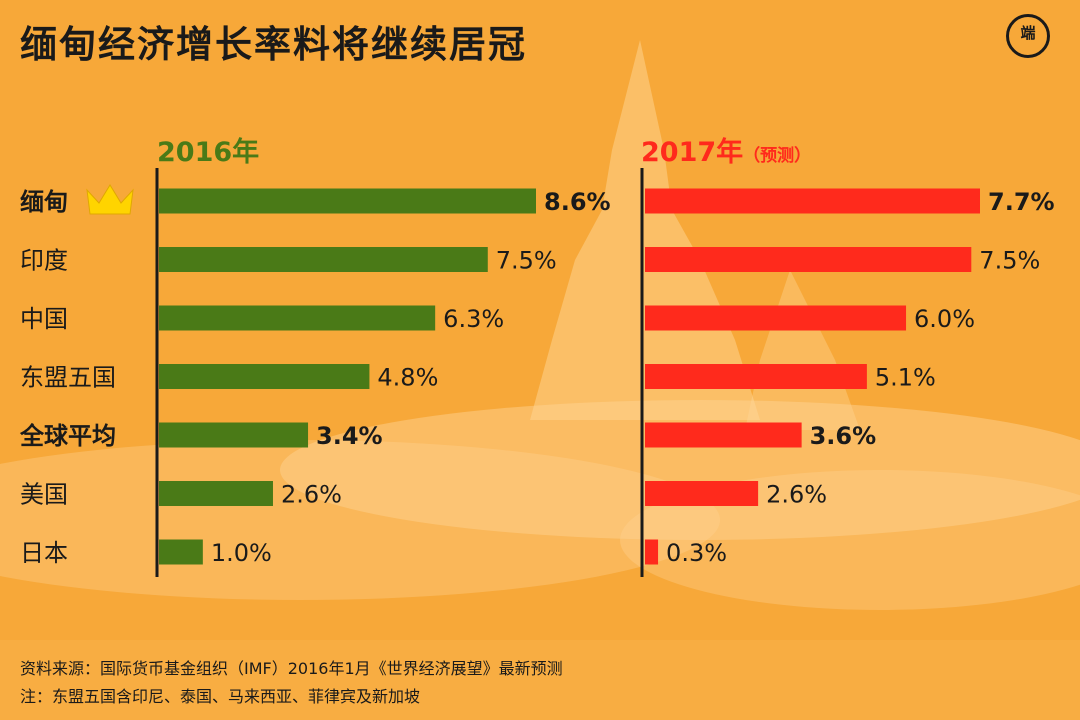 Image resolution: width=1080 pixels, height=720 pixels. Describe the element at coordinates (110, 199) in the screenshot. I see `crown-icon` at that location.